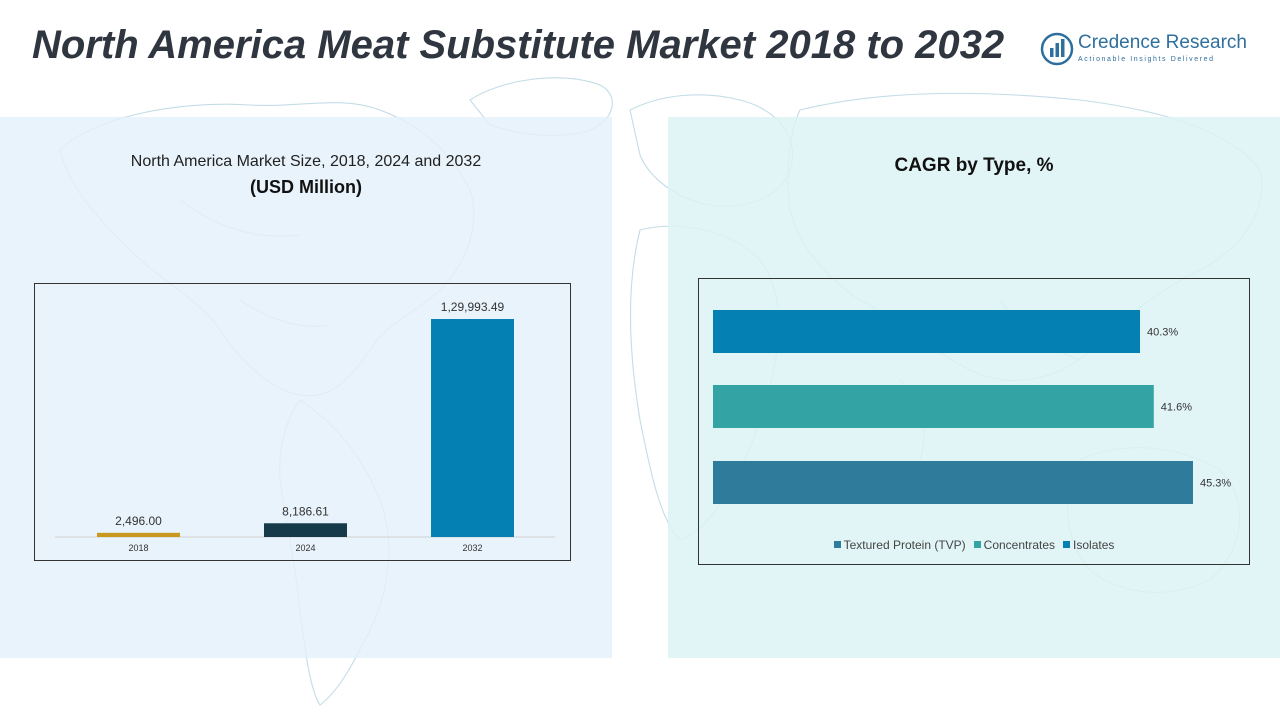 The height and width of the screenshot is (720, 1280). Describe the element at coordinates (138, 521) in the screenshot. I see `bar-value-label: 2,496.00` at that location.